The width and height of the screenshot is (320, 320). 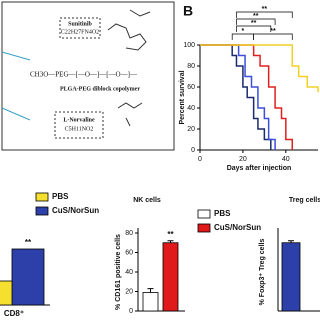 What do you see at coordinates (259, 168) in the screenshot?
I see `x-axis-label: Days after injection` at bounding box center [259, 168].